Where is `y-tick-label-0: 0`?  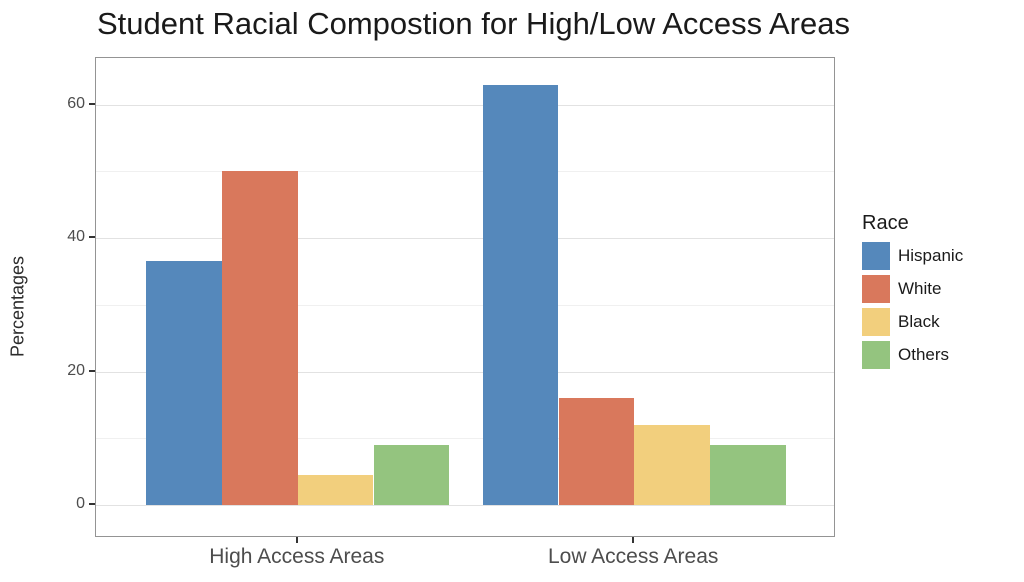
y-tick-label-0: 0 is located at coordinates (80, 503).